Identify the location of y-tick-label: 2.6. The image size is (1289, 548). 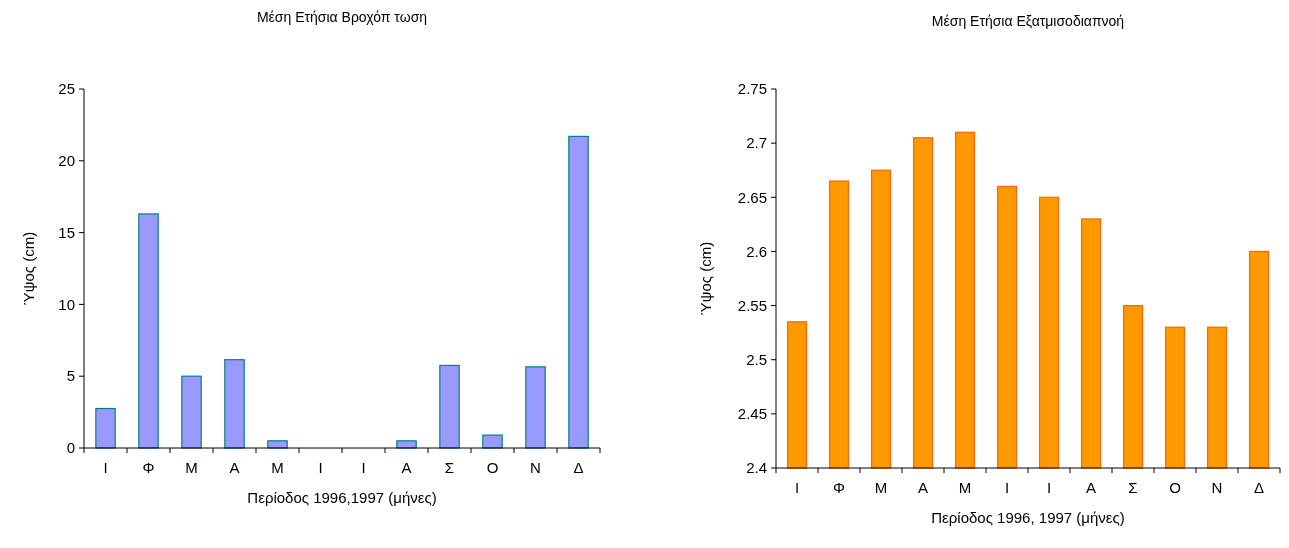
(756, 251).